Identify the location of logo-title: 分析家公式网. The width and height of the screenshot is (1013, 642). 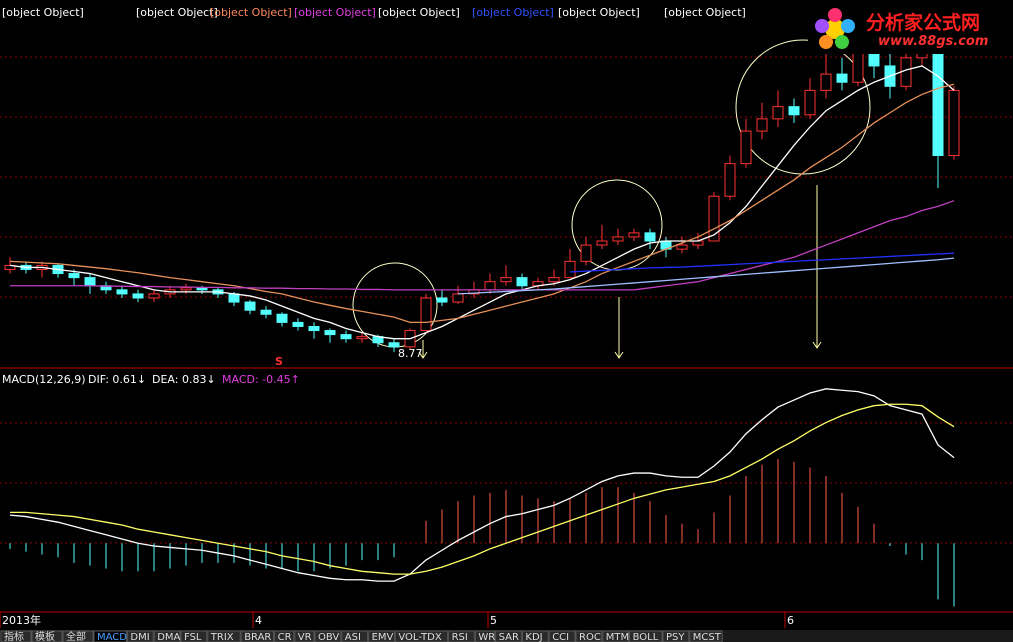
(923, 23).